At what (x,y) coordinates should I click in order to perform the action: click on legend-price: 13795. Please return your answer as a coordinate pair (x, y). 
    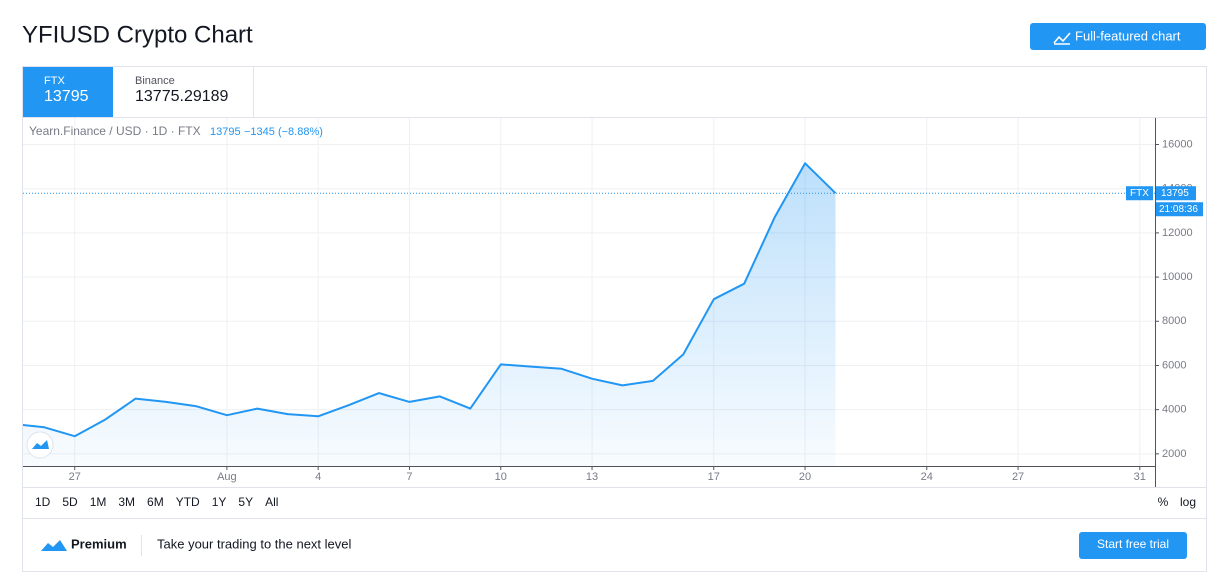
    Looking at the image, I should click on (225, 132).